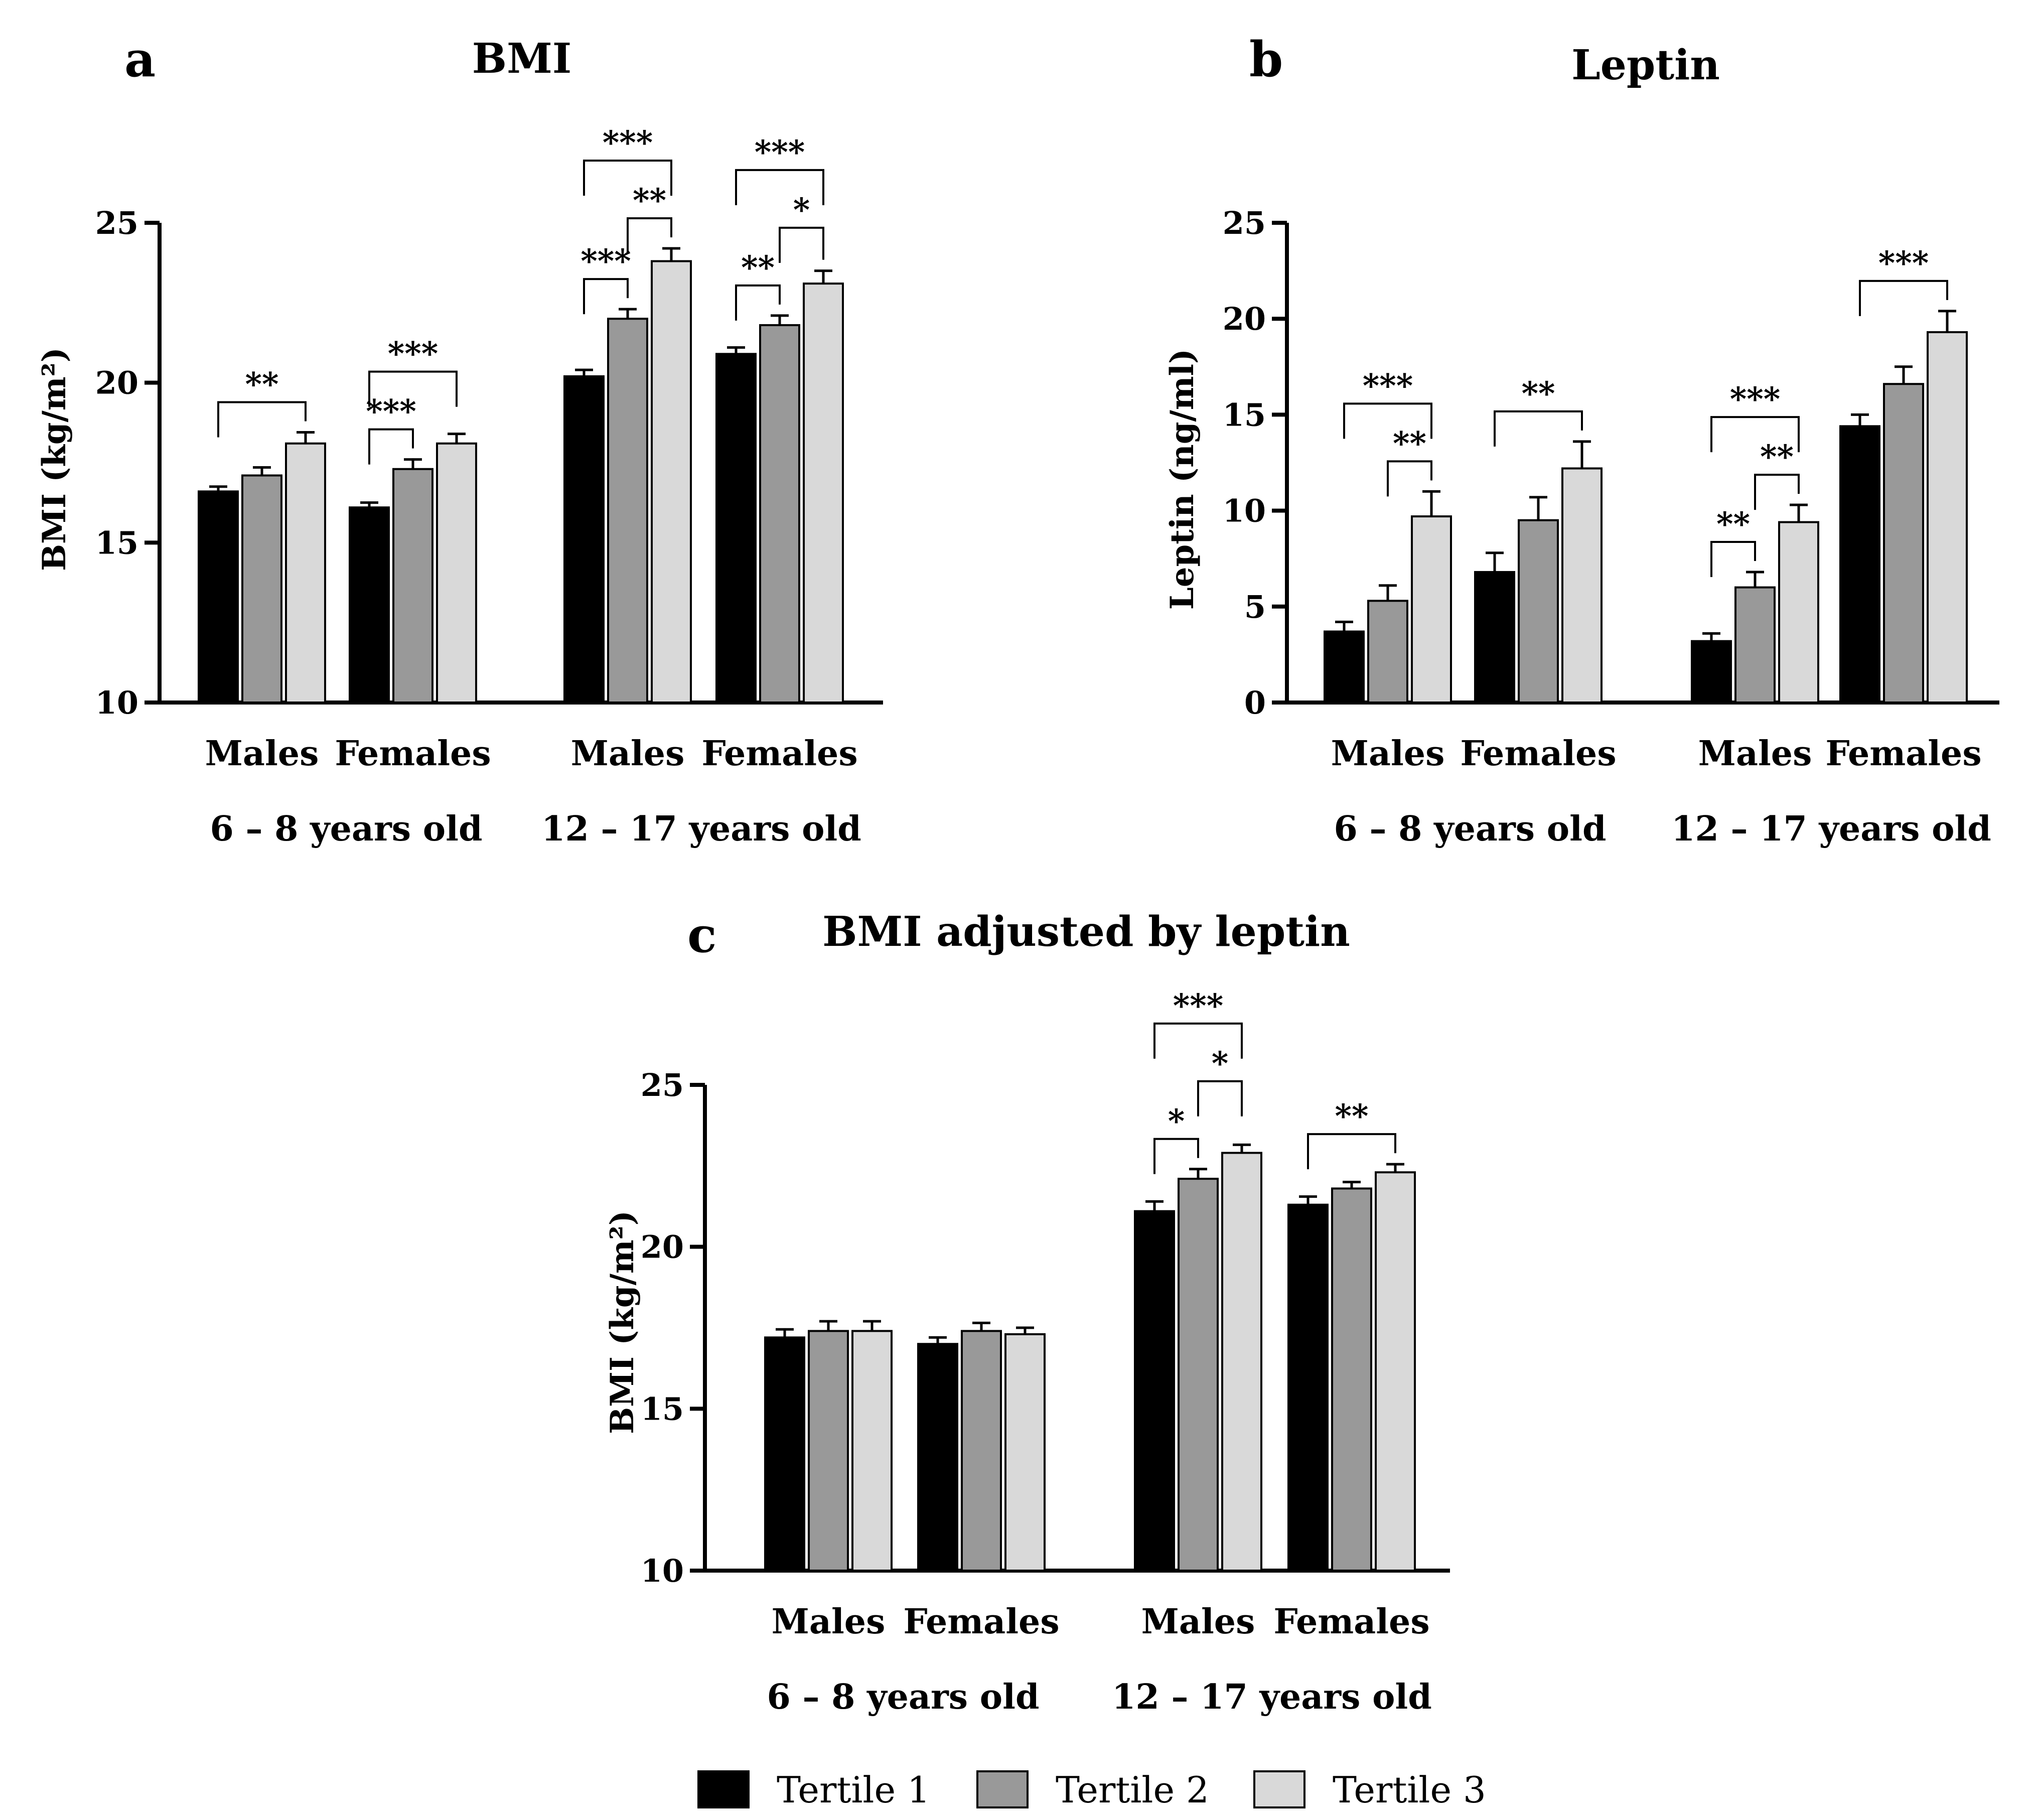 The image size is (2034, 1820). What do you see at coordinates (622, 1322) in the screenshot?
I see `panel-c-ylabel: BMI (kg/m²)` at bounding box center [622, 1322].